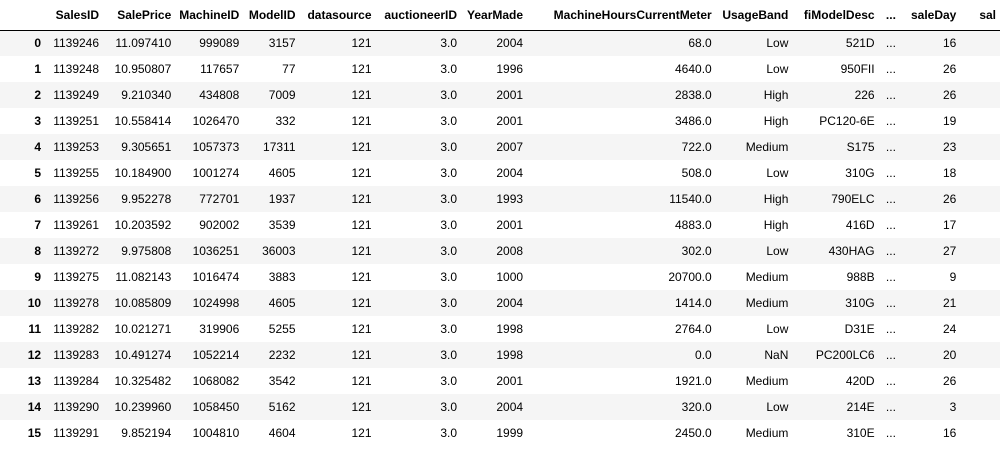  Describe the element at coordinates (835, 225) in the screenshot. I see `cell-fimodeldesc: 416D` at that location.